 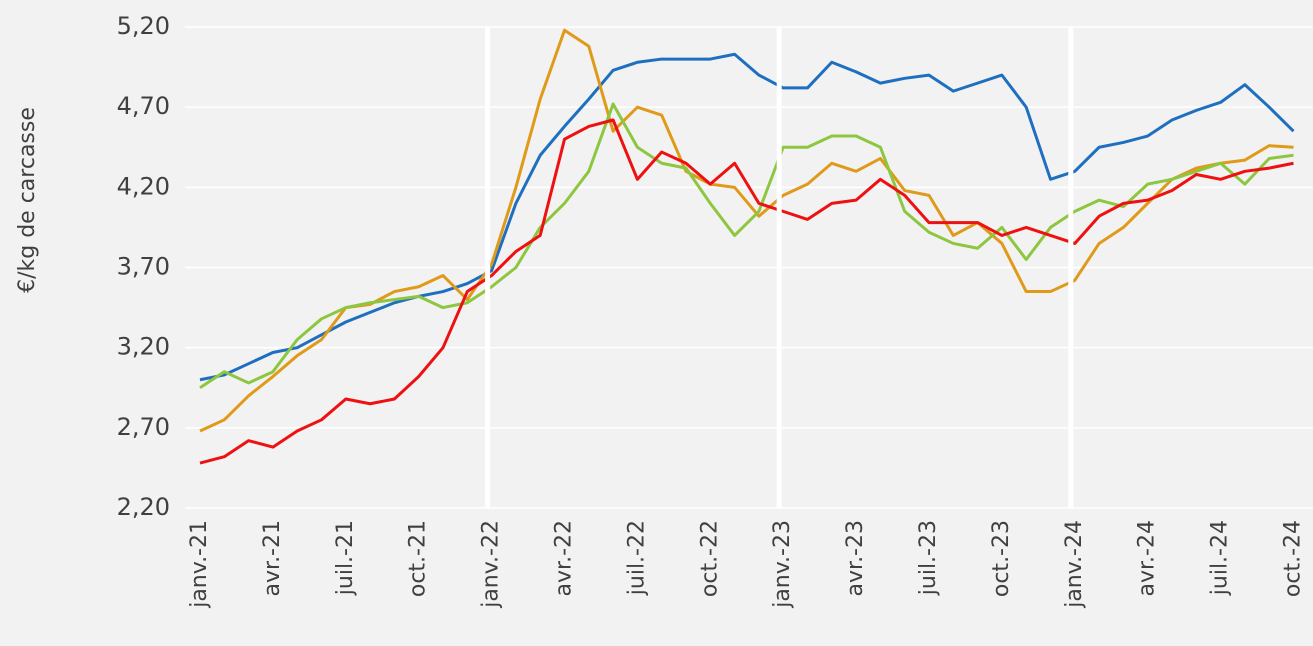 I want to click on y-tick-label: 4,70, so click(x=143, y=106).